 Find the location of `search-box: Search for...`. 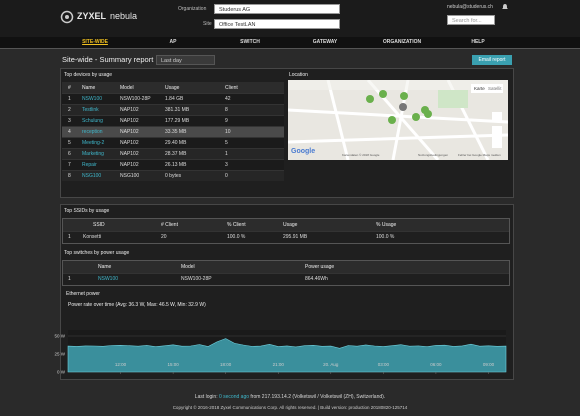

search-box: Search for... is located at coordinates (471, 20).